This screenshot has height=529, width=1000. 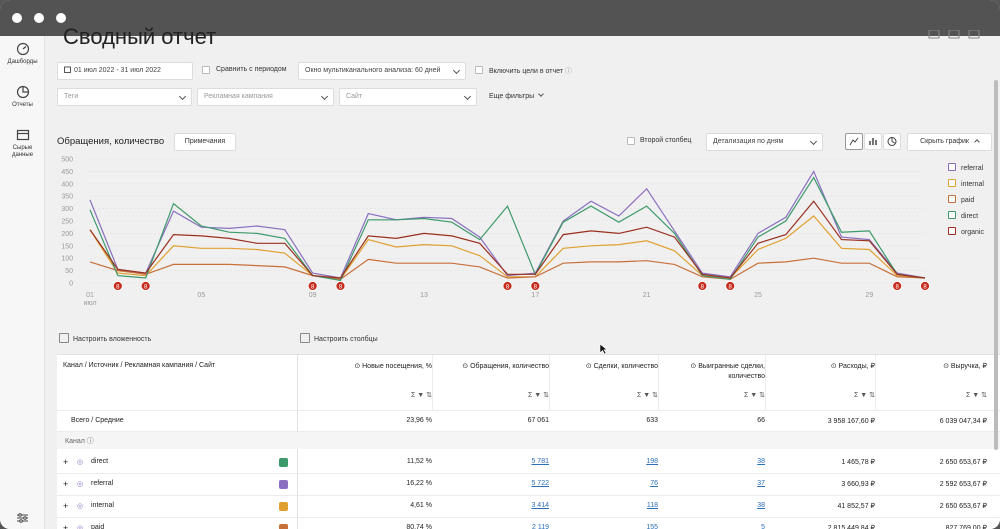 What do you see at coordinates (955, 35) in the screenshot?
I see `header-actions-icon` at bounding box center [955, 35].